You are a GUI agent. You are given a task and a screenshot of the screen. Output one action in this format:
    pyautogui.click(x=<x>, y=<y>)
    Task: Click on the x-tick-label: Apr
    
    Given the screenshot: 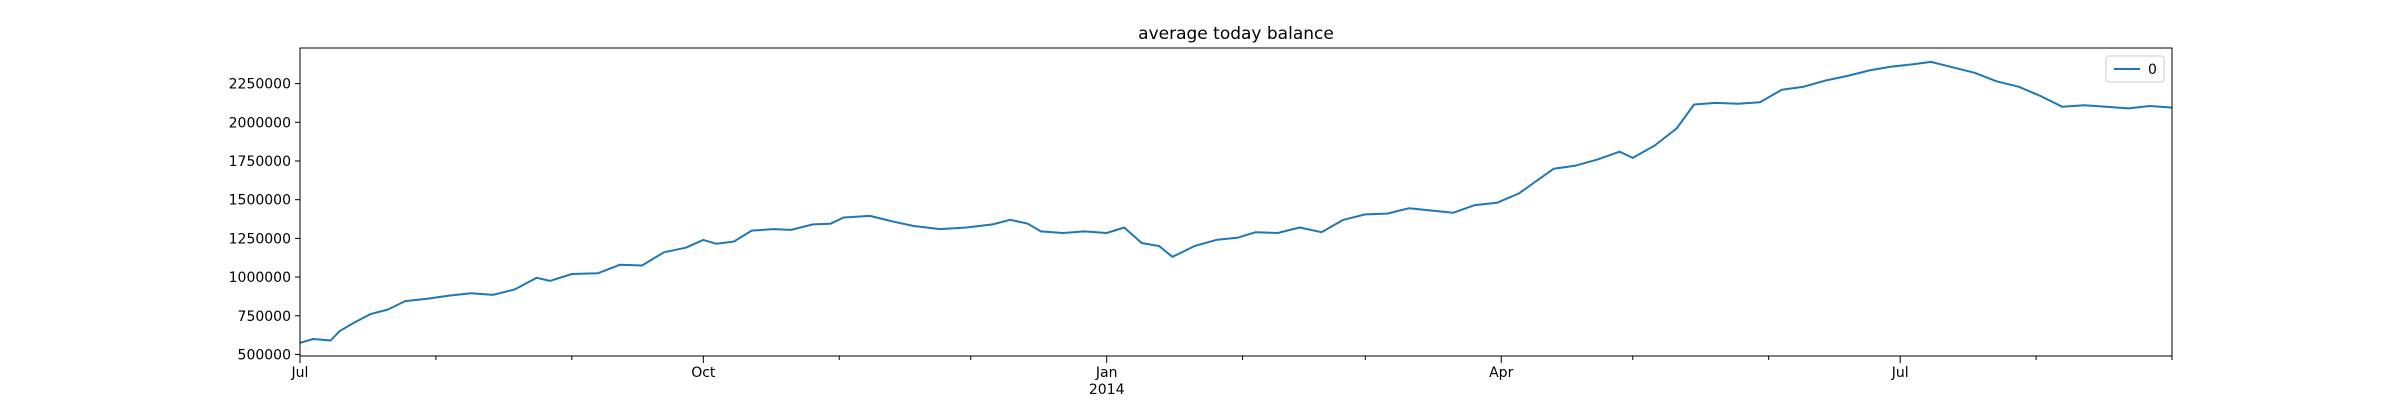 What is the action you would take?
    pyautogui.click(x=1501, y=373)
    